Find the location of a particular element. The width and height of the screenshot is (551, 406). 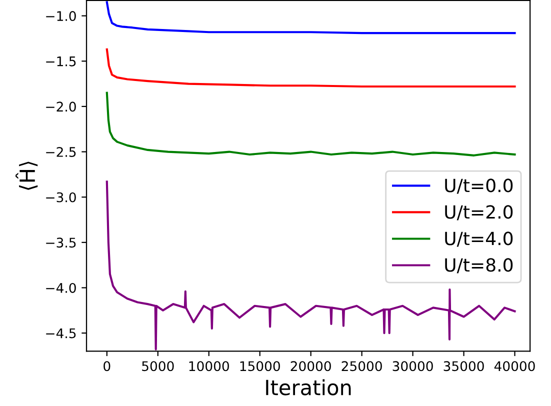

y-tick-label: −3.0 is located at coordinates (61, 197).